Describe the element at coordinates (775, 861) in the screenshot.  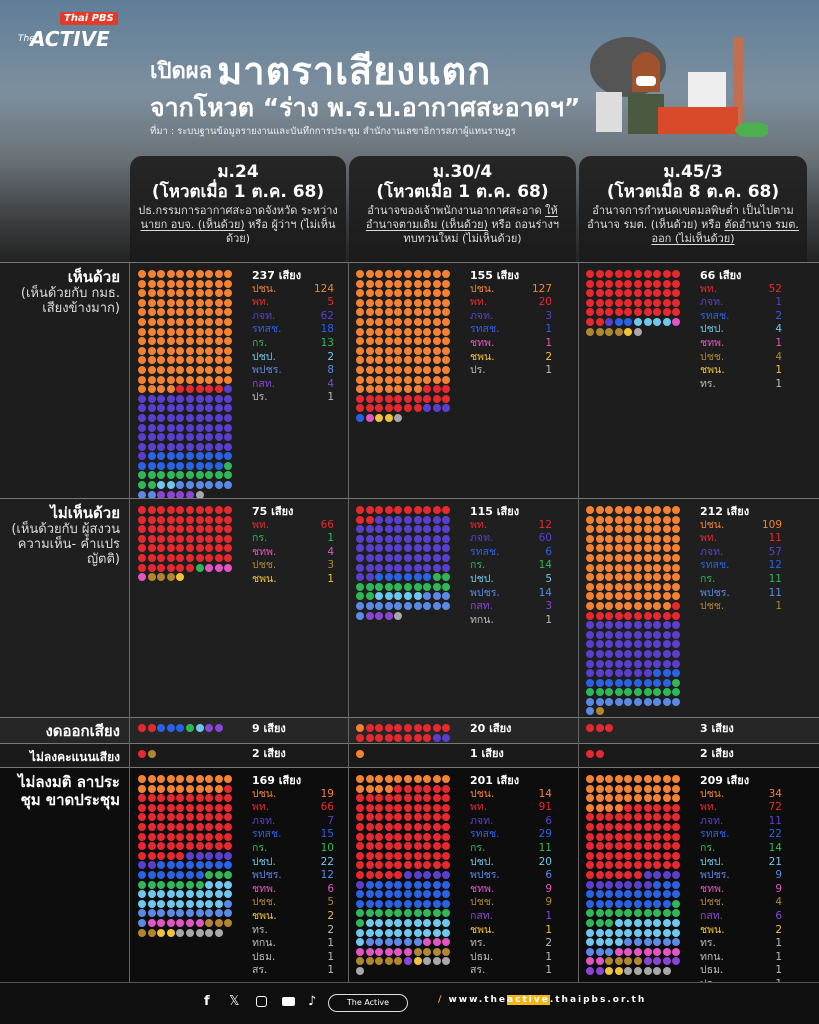
I see `party-count: 21` at that location.